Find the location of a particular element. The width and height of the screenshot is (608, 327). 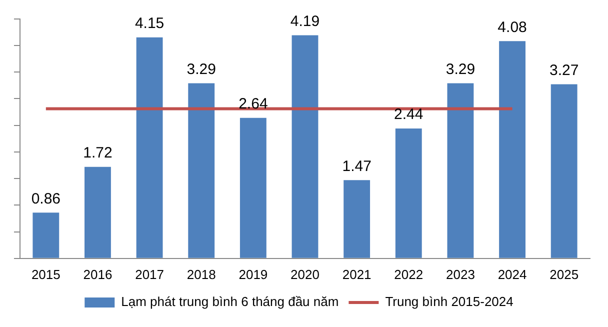

legend-label: Lạm phát trung bình 6 tháng đầu năm is located at coordinates (230, 302).